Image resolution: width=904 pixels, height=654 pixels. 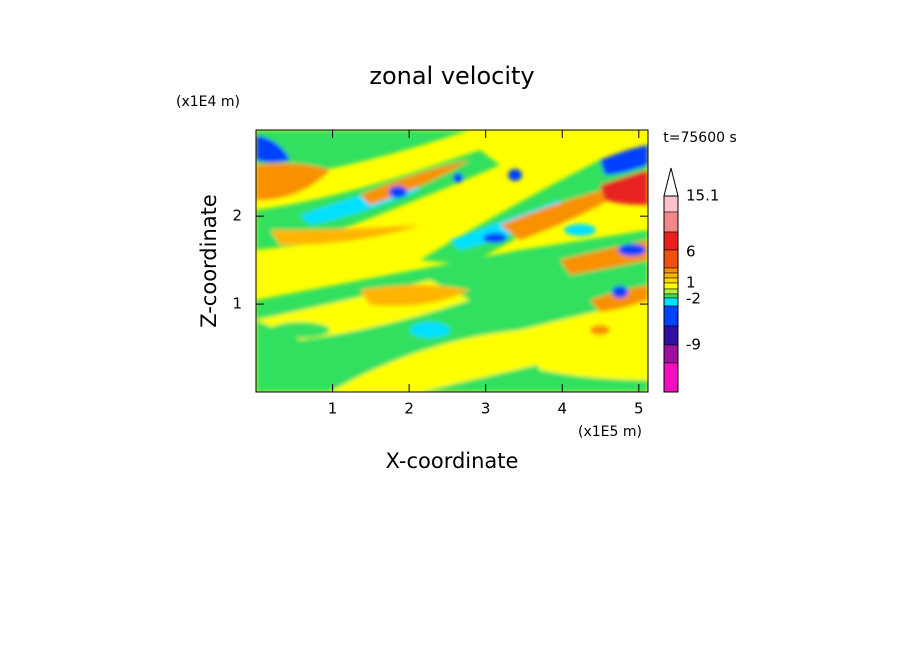 I want to click on y-unit: (x1E4 m), so click(x=208, y=102).